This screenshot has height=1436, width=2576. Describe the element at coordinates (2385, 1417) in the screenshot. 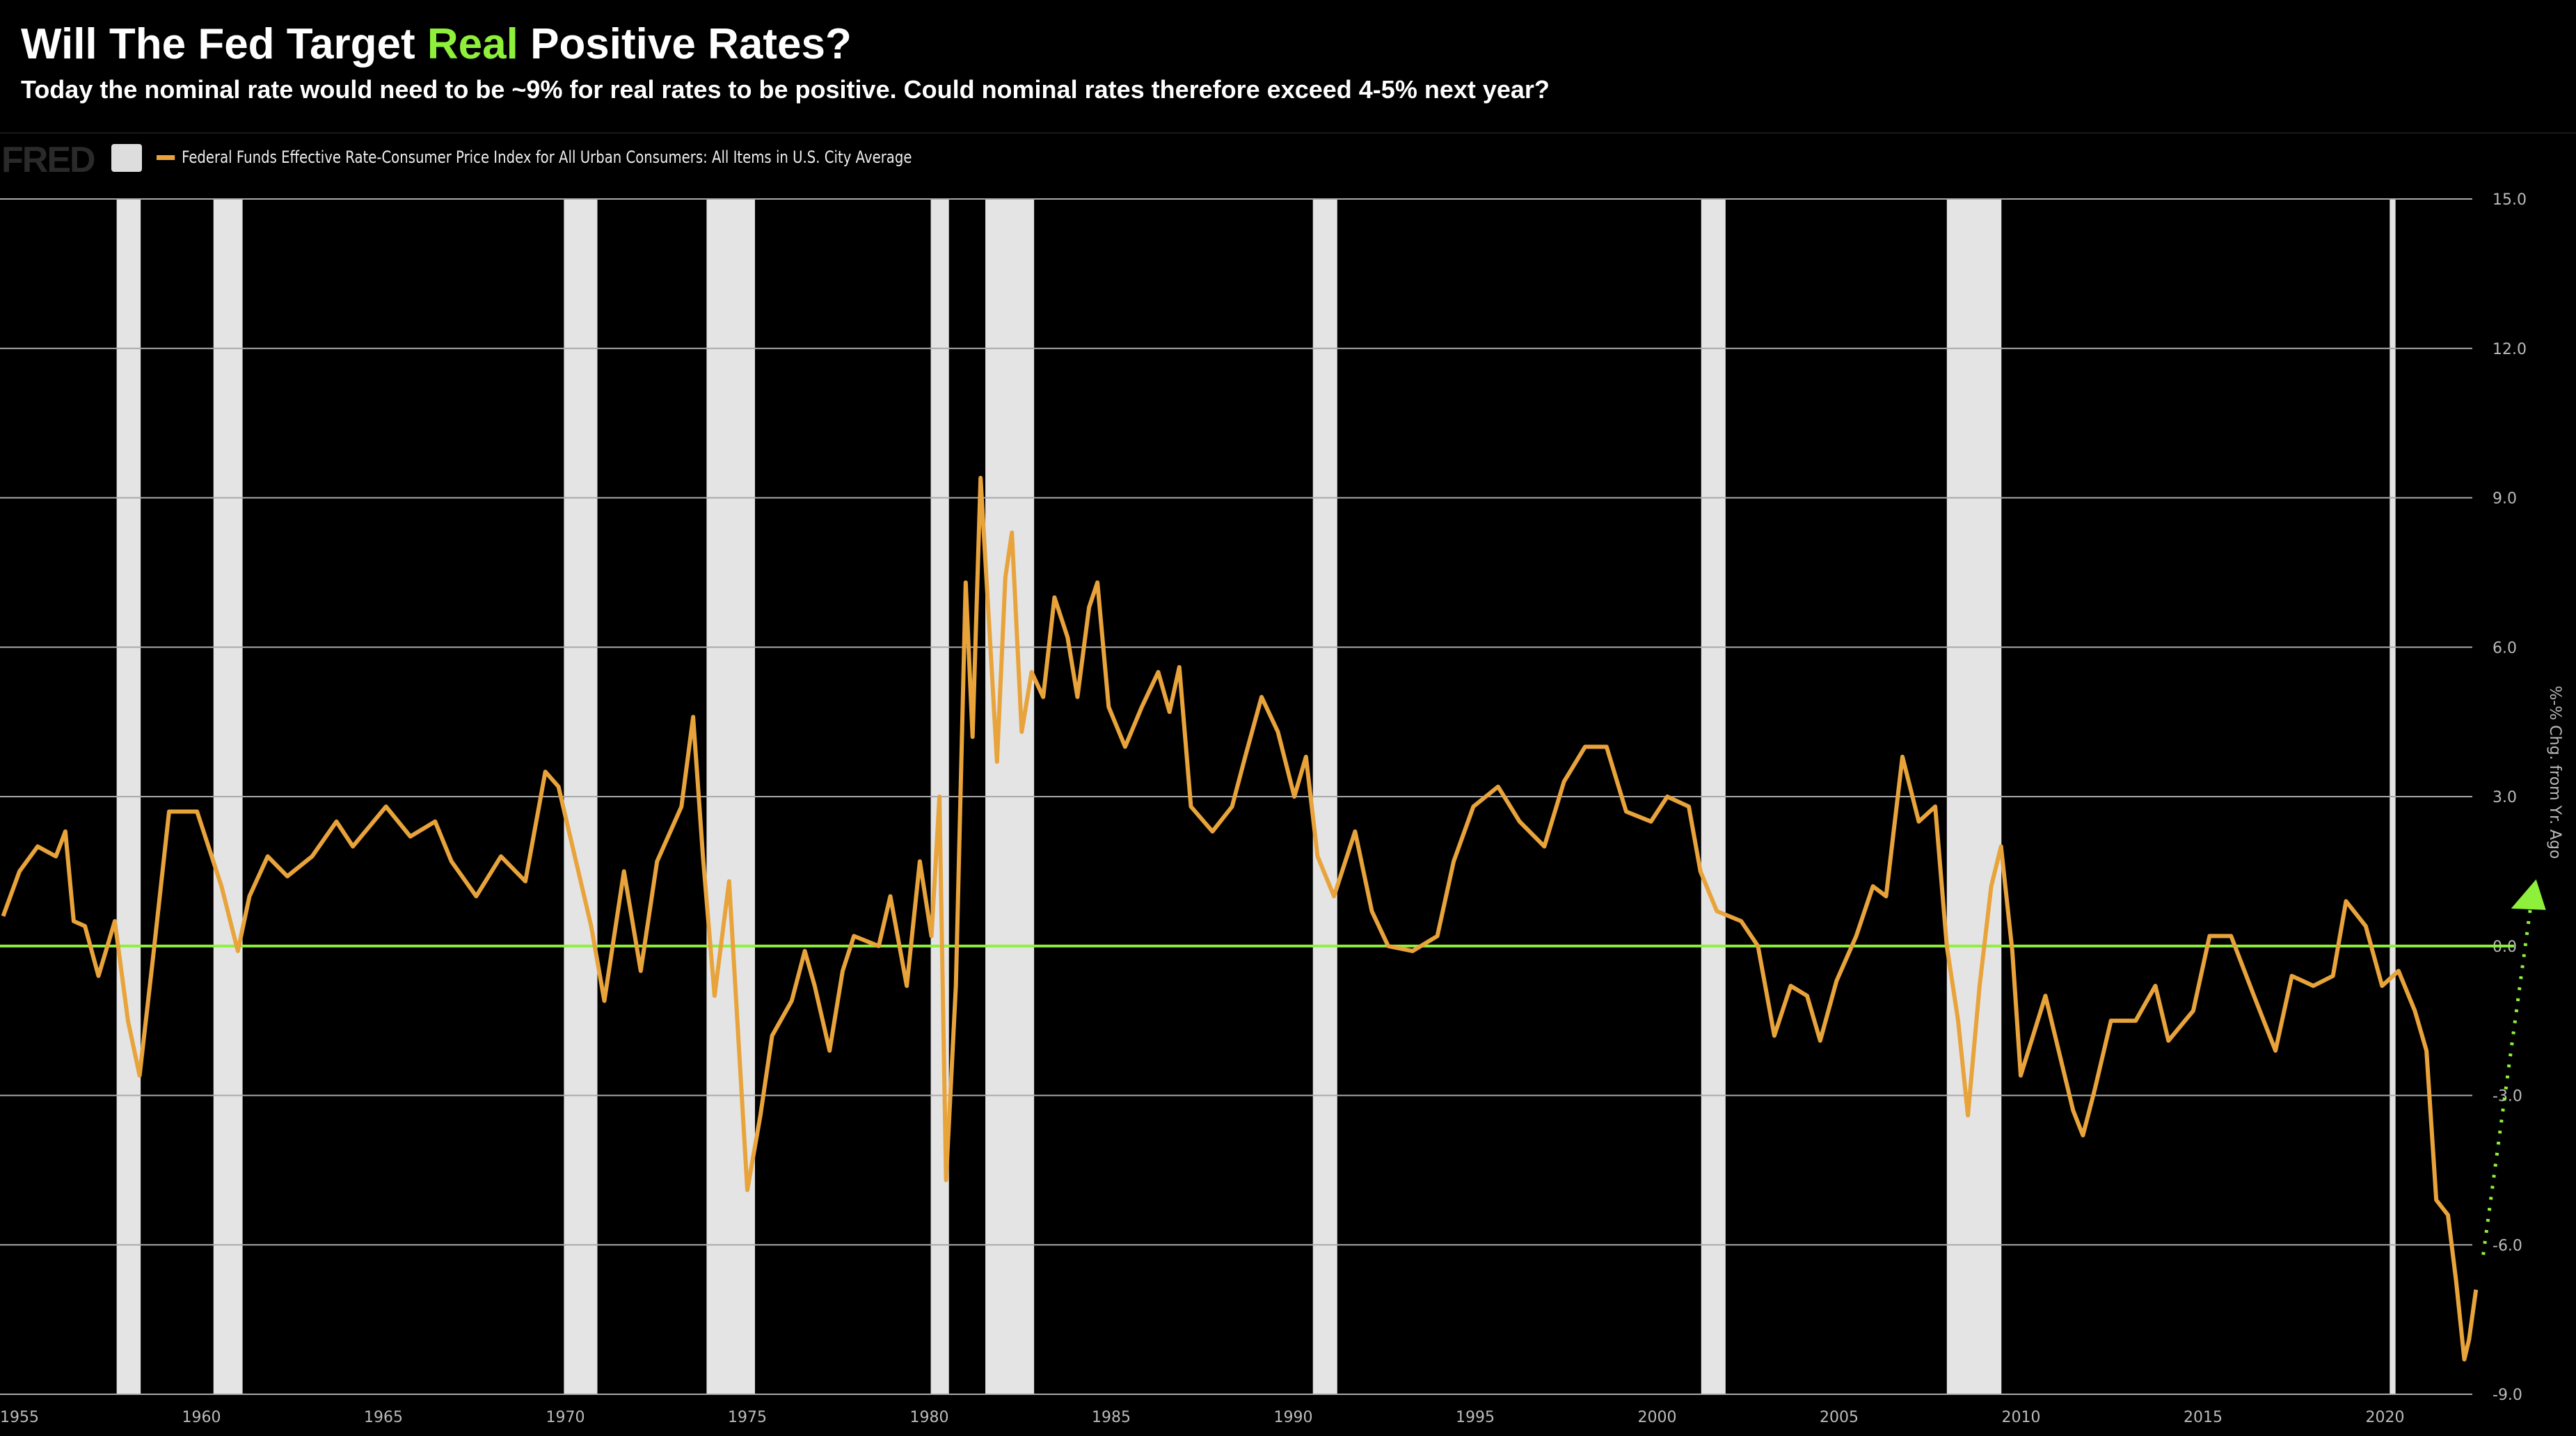

I see `x-tick-label: 2020` at that location.